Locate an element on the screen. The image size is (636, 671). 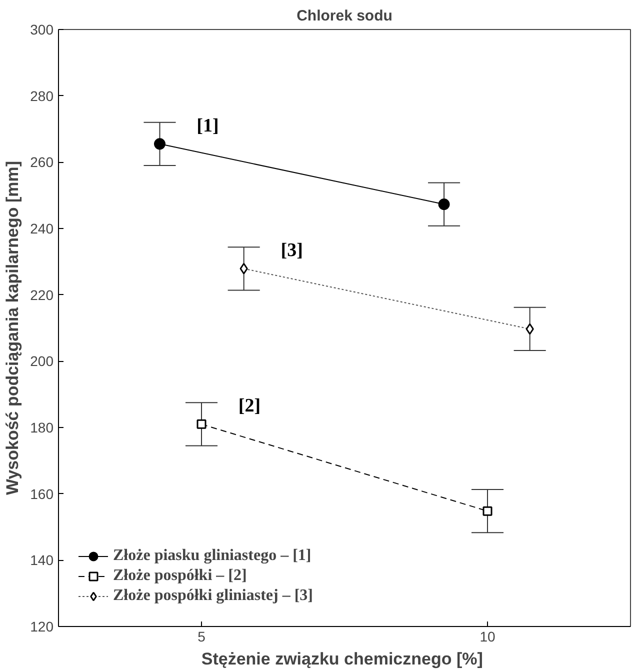
y-tick-label: 260 is located at coordinates (42, 162).